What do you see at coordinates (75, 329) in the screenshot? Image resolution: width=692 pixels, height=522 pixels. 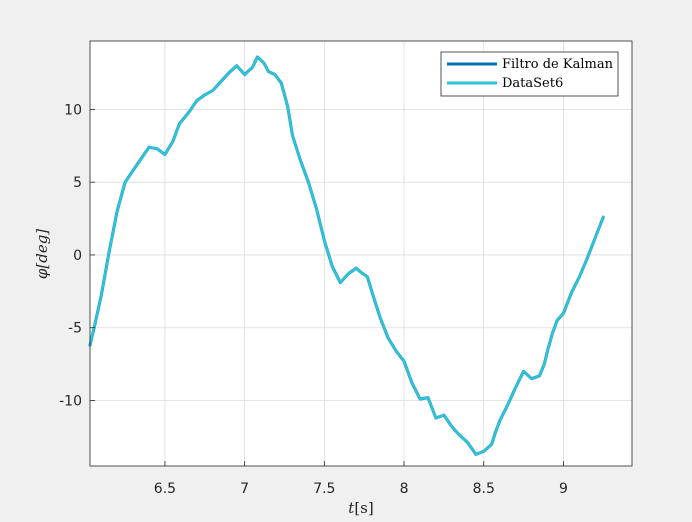 I see `y-tick-label: -5` at bounding box center [75, 329].